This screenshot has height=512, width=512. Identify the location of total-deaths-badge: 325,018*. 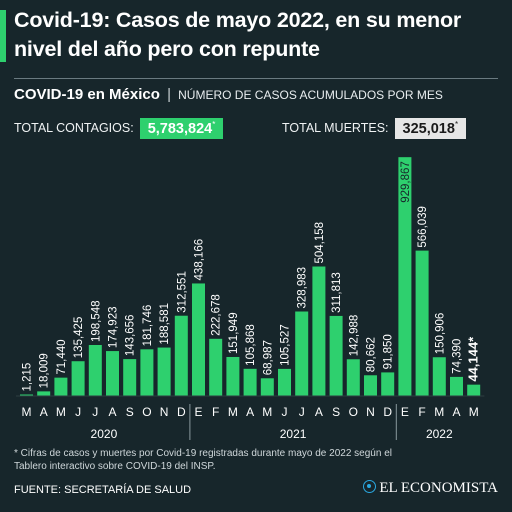
(430, 128).